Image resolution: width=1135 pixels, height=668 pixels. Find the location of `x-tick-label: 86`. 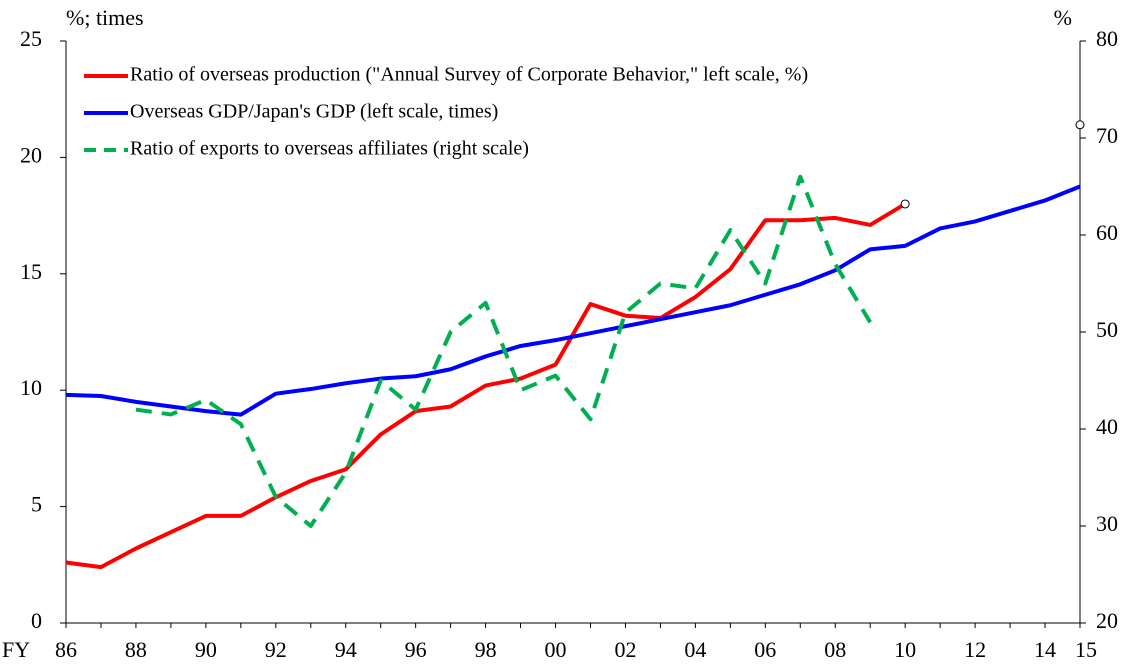

x-tick-label: 86 is located at coordinates (66, 649).